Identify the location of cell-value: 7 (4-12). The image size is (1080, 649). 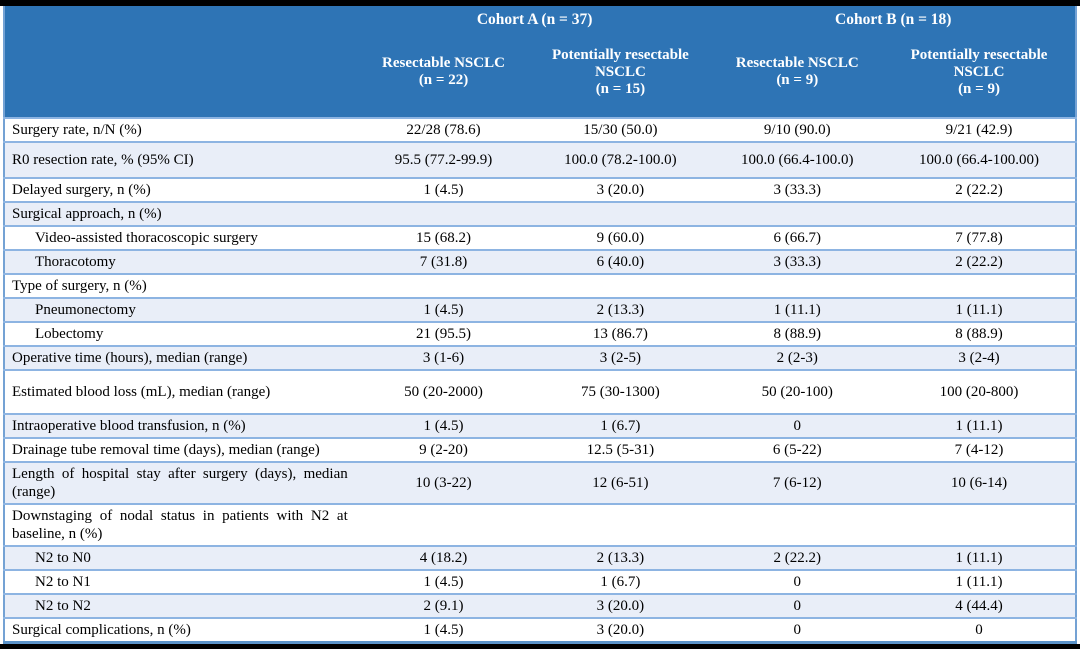
(979, 449).